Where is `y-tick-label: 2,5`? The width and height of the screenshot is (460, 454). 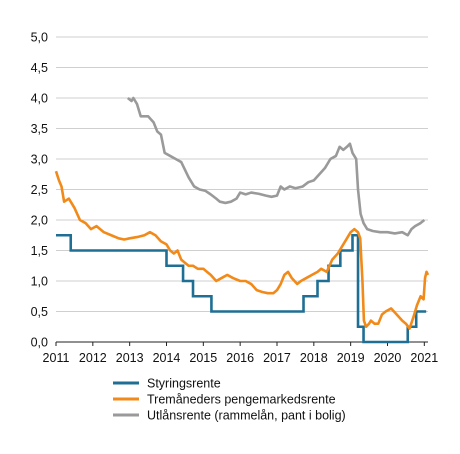 y-tick-label: 2,5 is located at coordinates (39, 190).